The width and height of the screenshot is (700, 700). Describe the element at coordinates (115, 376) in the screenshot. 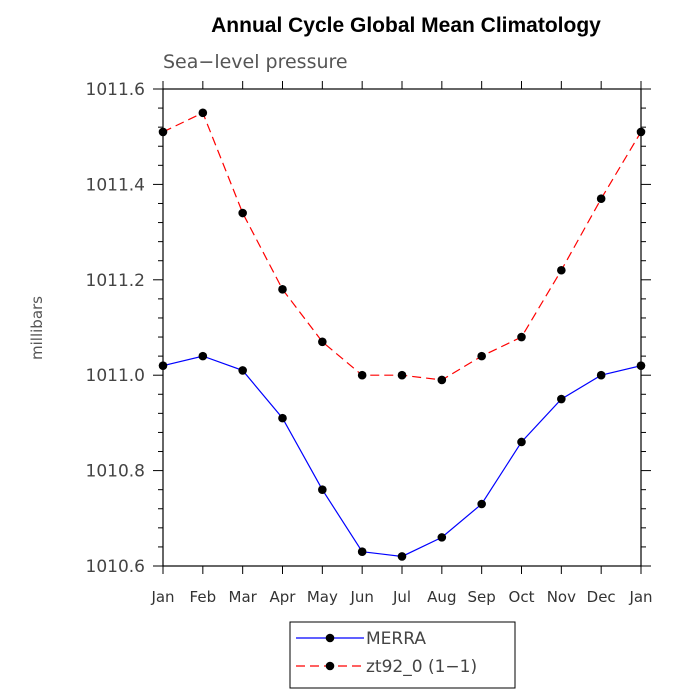

I see `y-tick-label: 1011.0` at that location.